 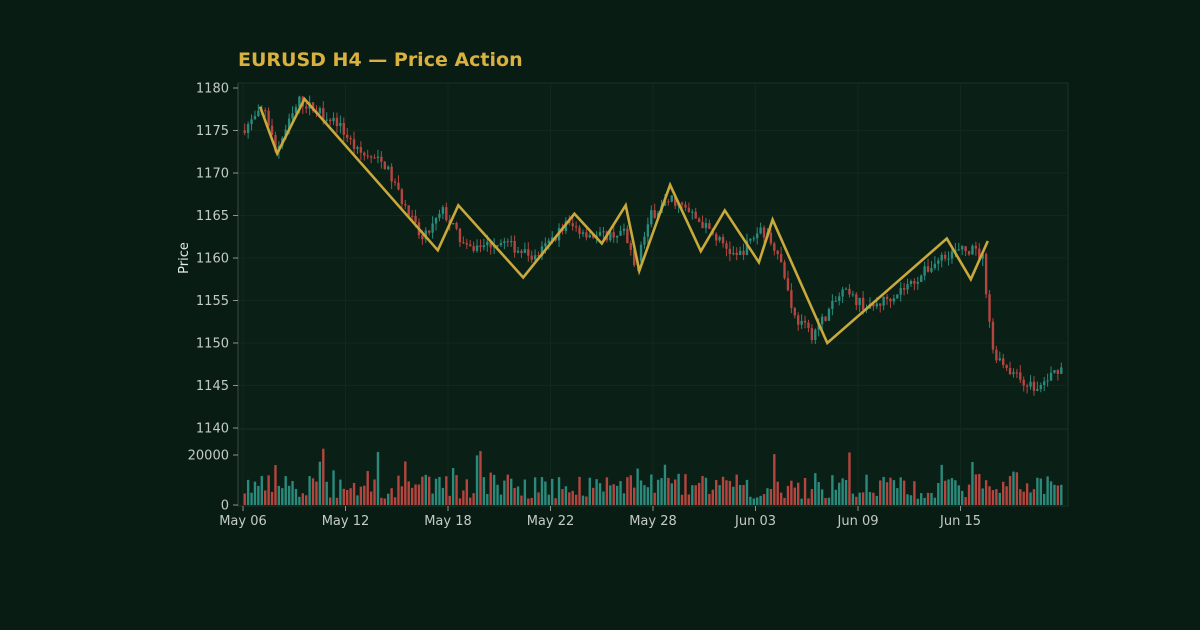 I want to click on y-tick-label: 1155, so click(x=212, y=301).